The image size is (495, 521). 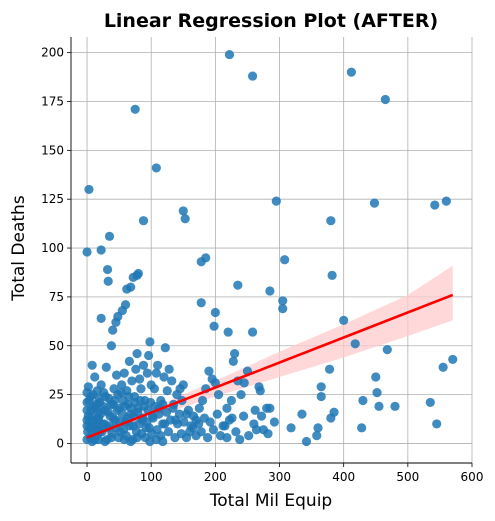 I want to click on y-tick-label: 75, so click(x=56, y=297).